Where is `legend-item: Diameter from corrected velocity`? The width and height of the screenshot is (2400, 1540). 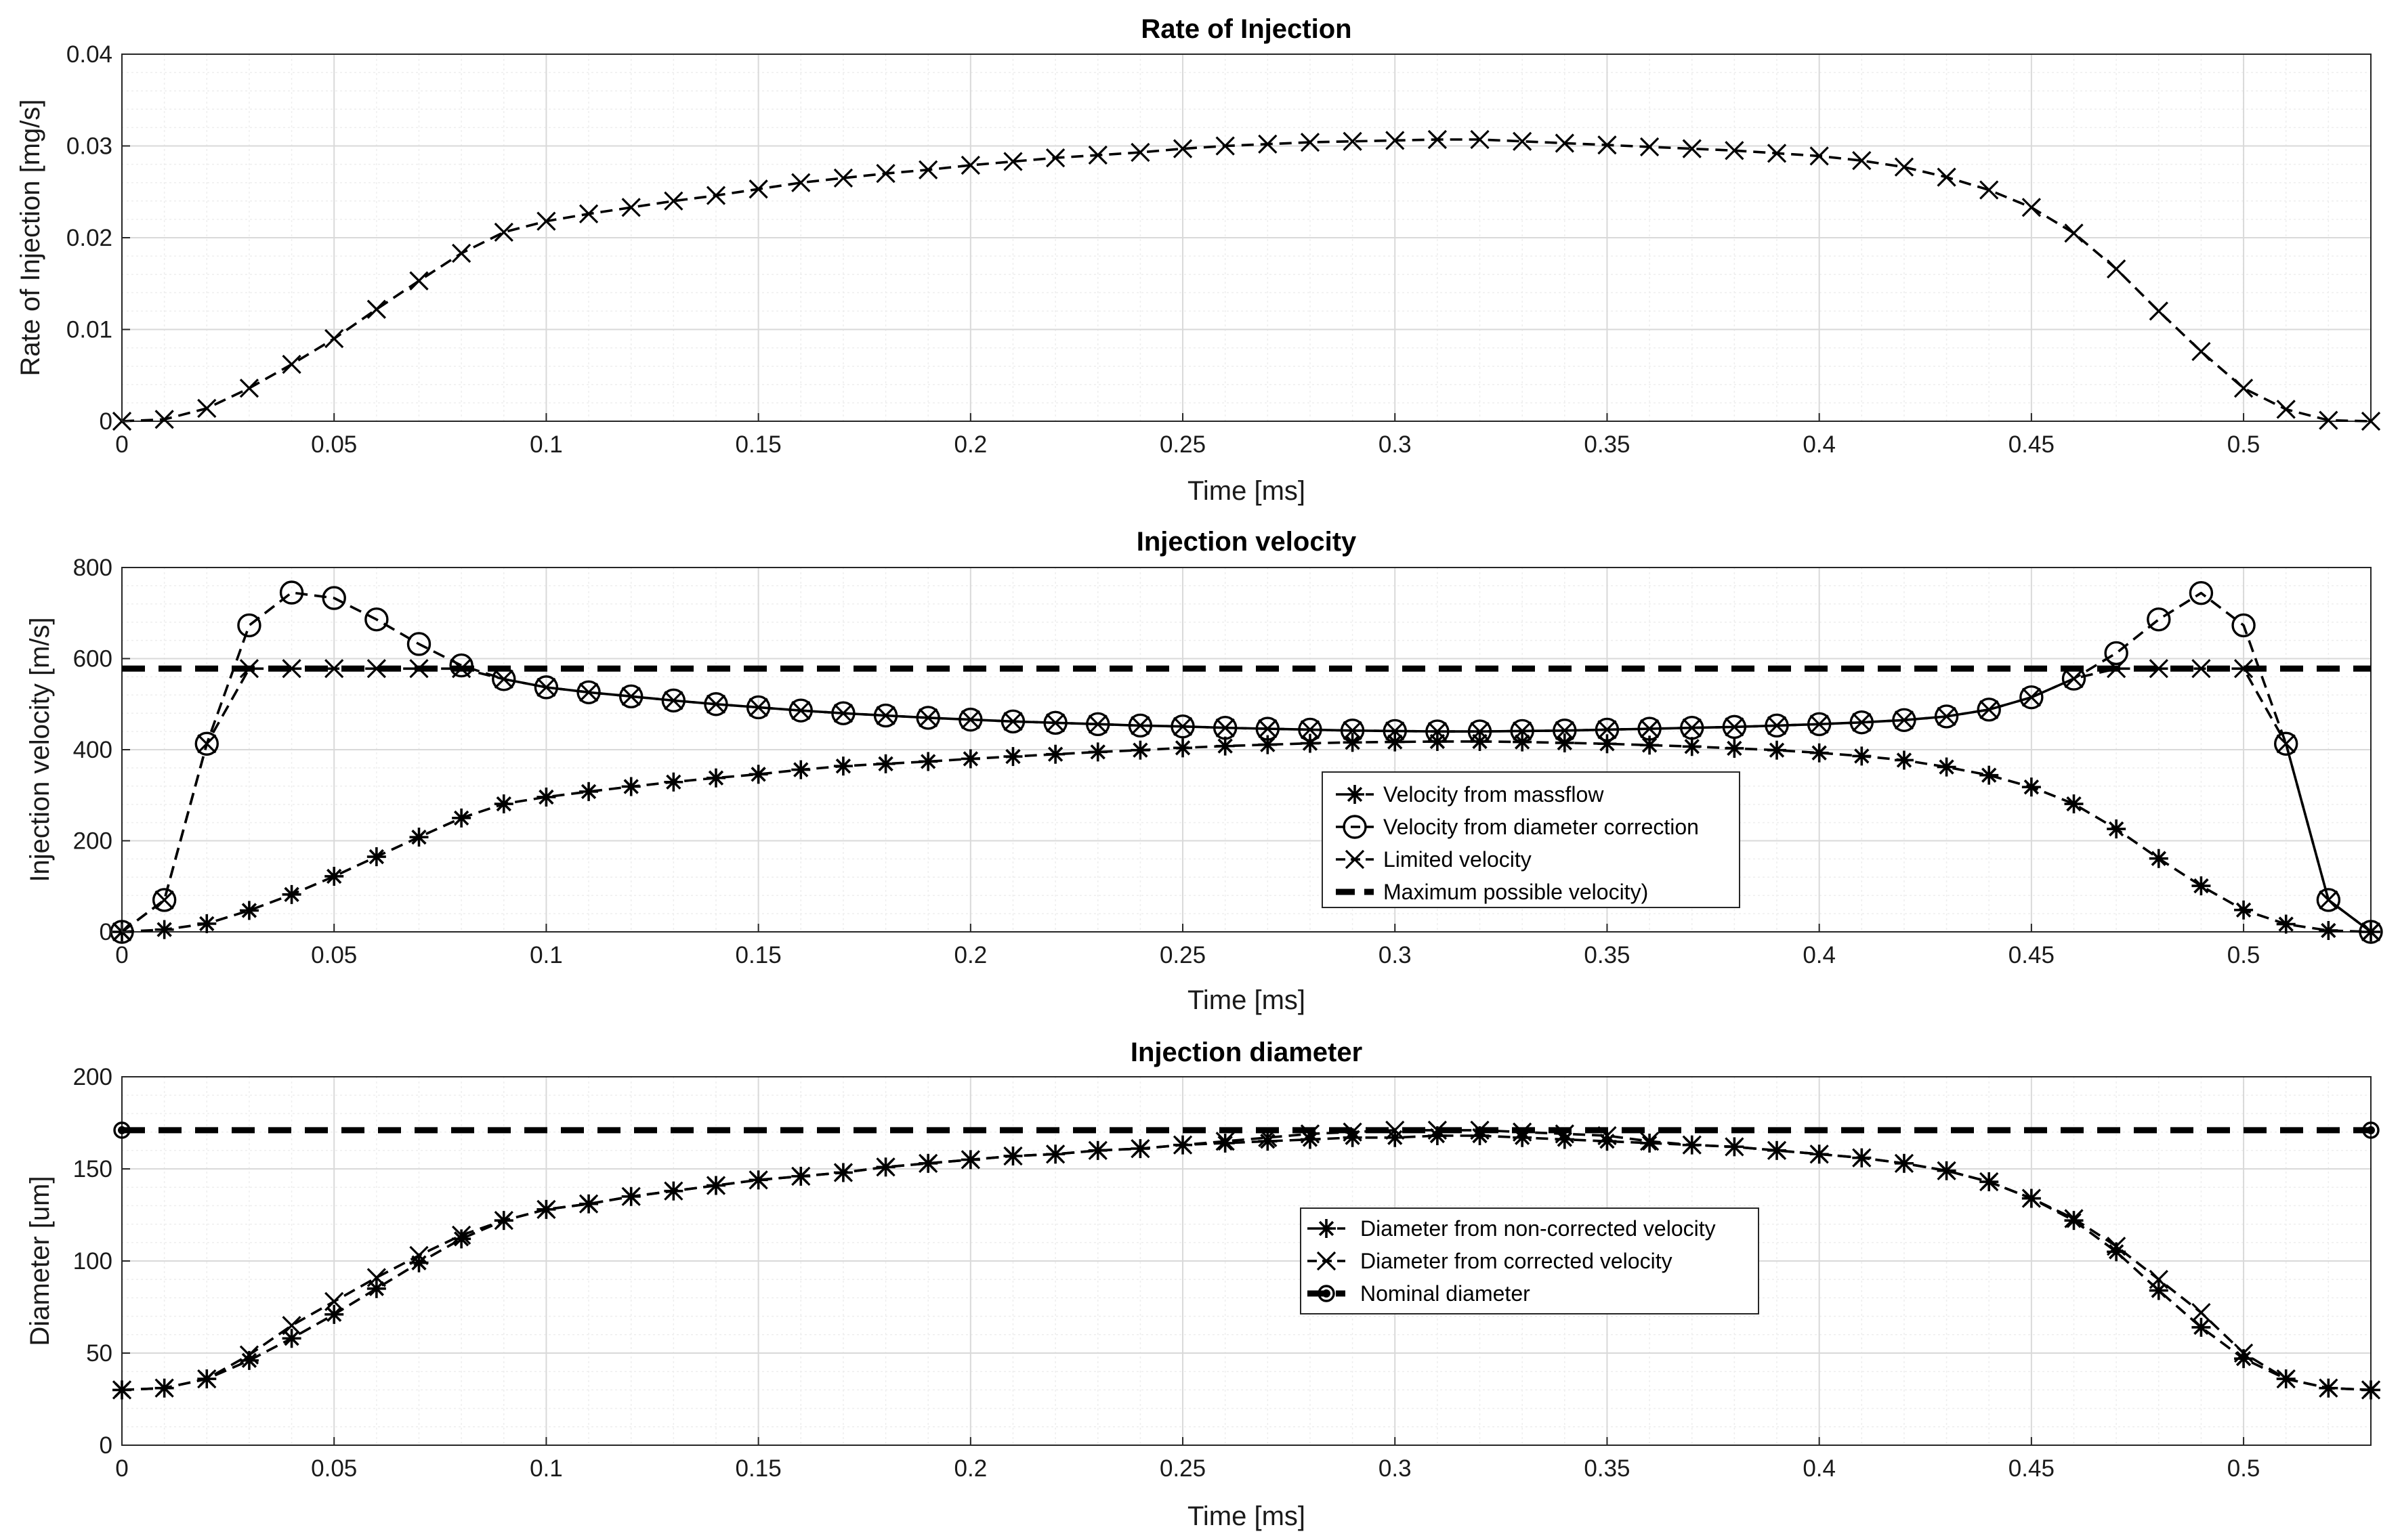 legend-item: Diameter from corrected velocity is located at coordinates (1489, 1261).